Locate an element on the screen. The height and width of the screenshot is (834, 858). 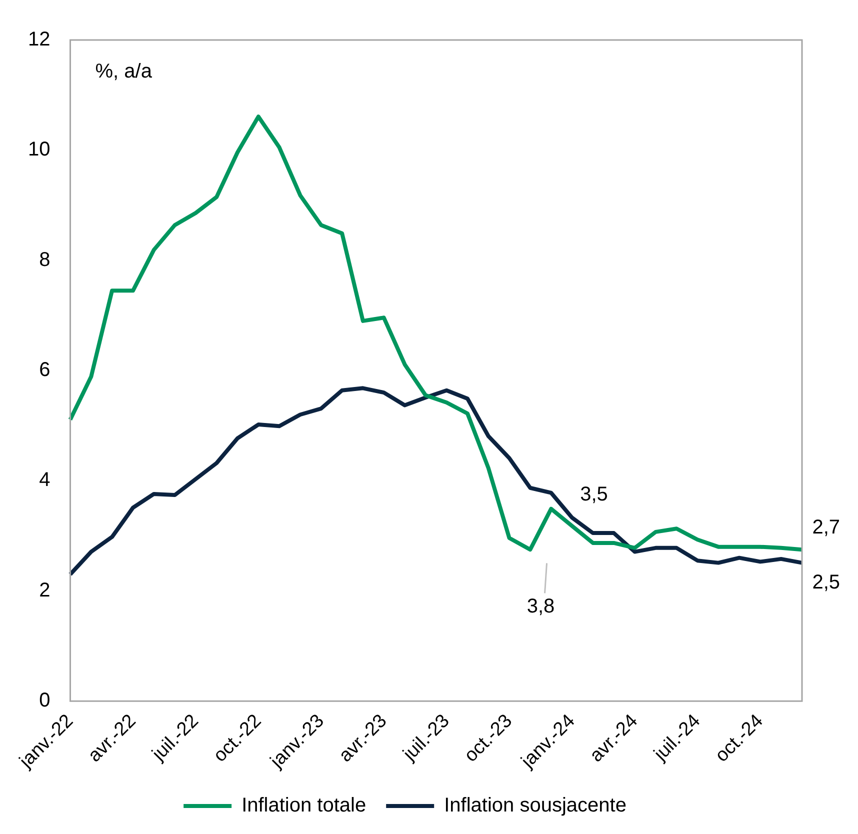
y-tick-label: 10 is located at coordinates (39, 149).